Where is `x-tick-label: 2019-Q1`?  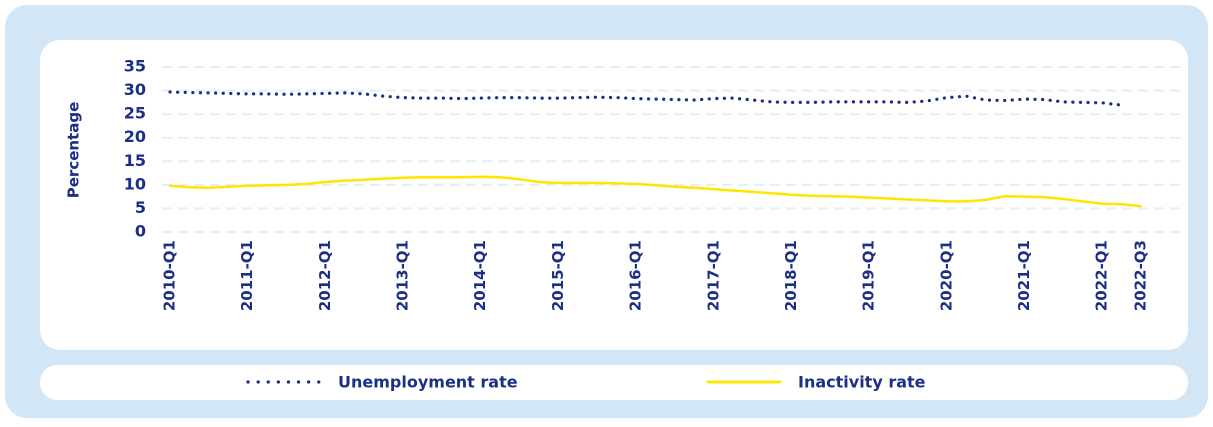
x-tick-label: 2019-Q1 is located at coordinates (869, 275).